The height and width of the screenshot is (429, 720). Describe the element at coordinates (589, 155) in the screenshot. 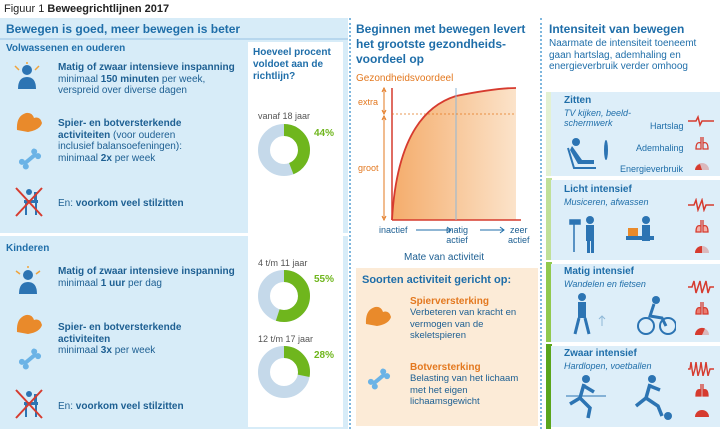

I see `sitting-person-icon` at that location.